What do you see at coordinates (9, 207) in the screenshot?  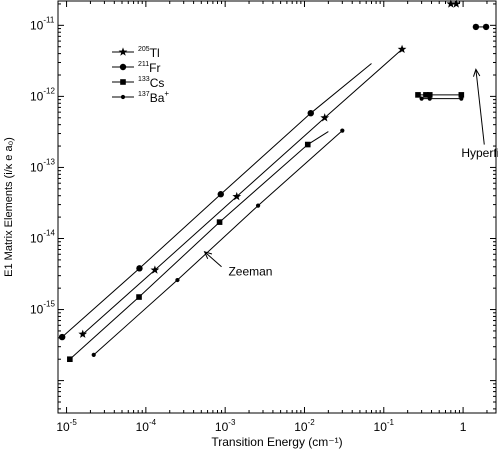 I see `y-axis-label: E1 Matrix Elements (i/κ e a₀)` at bounding box center [9, 207].